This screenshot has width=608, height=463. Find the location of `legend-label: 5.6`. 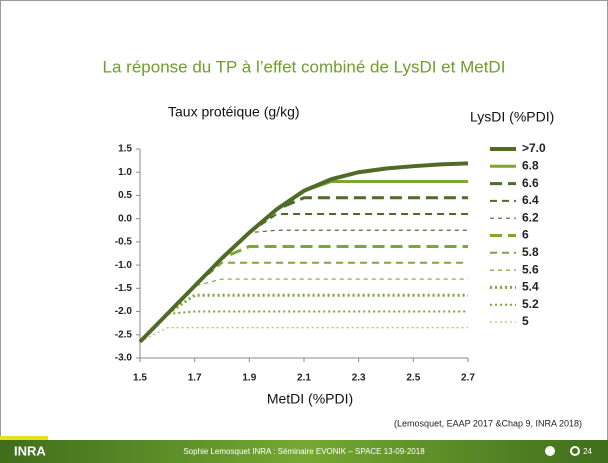

legend-label: 5.6 is located at coordinates (530, 269).